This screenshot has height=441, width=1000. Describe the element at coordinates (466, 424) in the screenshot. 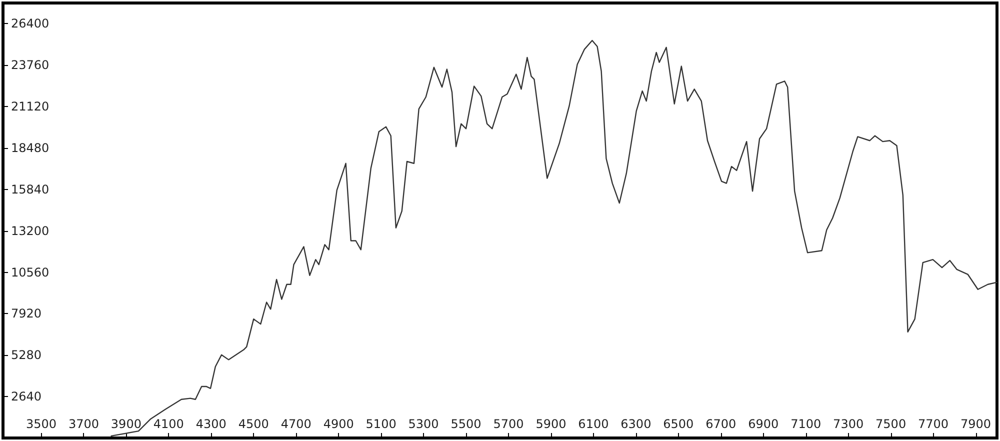

I see `x-tick-label: 5500` at that location.